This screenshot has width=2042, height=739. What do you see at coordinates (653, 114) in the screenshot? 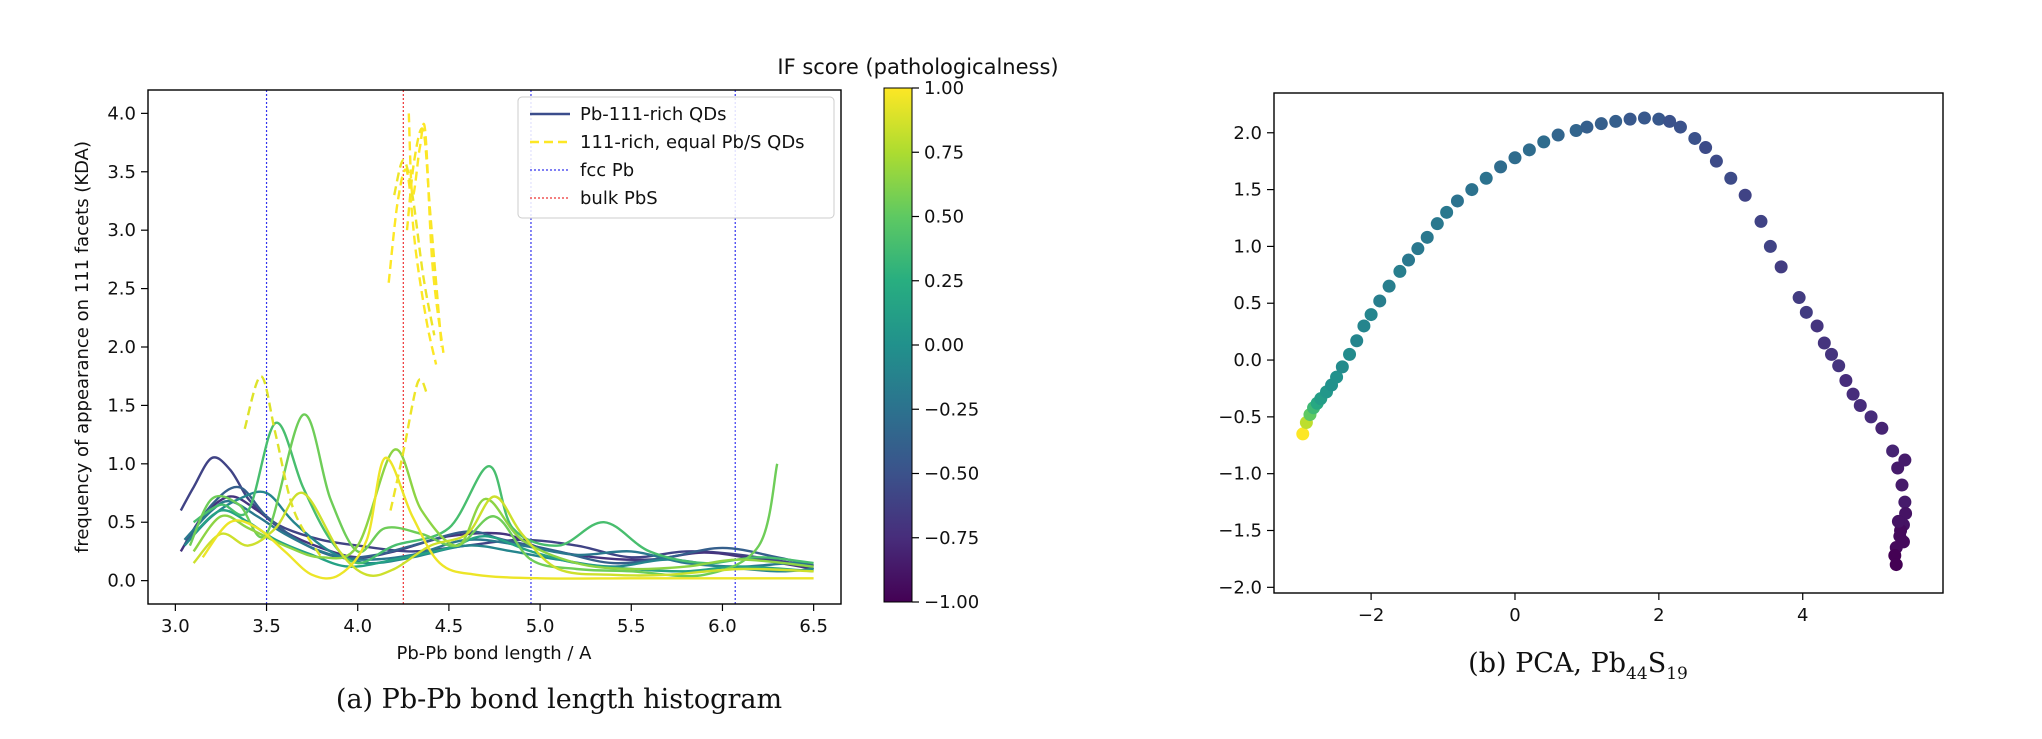
I see `legend-label-pb-111-rich: Pb-111-rich QDs` at bounding box center [653, 114].